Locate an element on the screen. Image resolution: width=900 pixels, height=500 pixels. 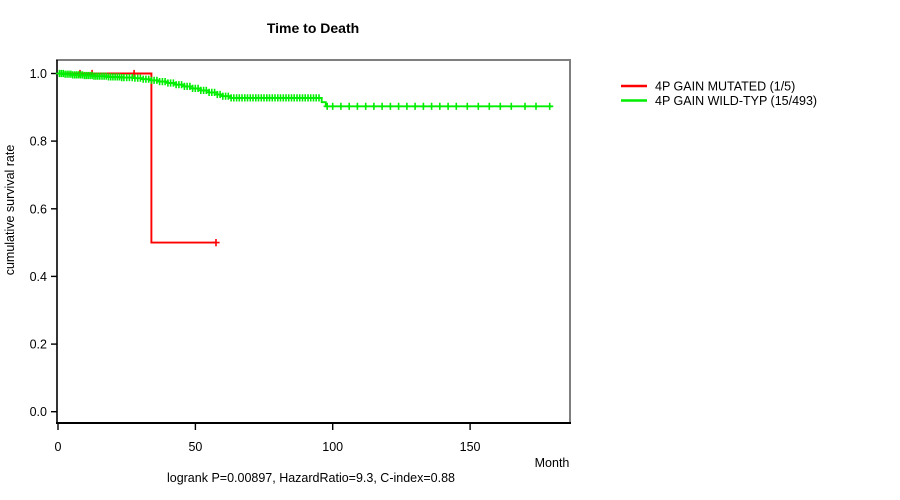
y-tick-label: 0.2 is located at coordinates (38, 345).